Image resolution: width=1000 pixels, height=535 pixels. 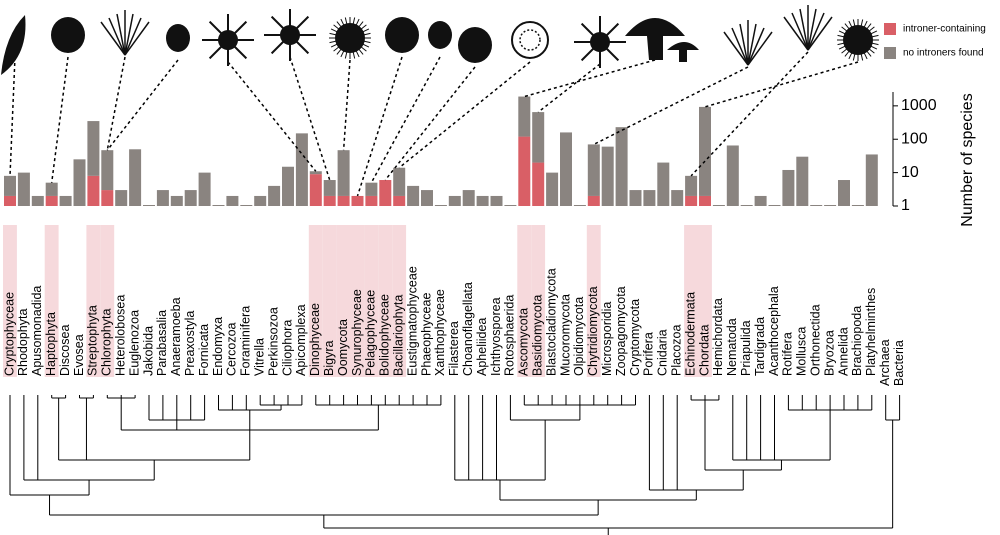 I want to click on category-label: Discosea, so click(x=65, y=350).